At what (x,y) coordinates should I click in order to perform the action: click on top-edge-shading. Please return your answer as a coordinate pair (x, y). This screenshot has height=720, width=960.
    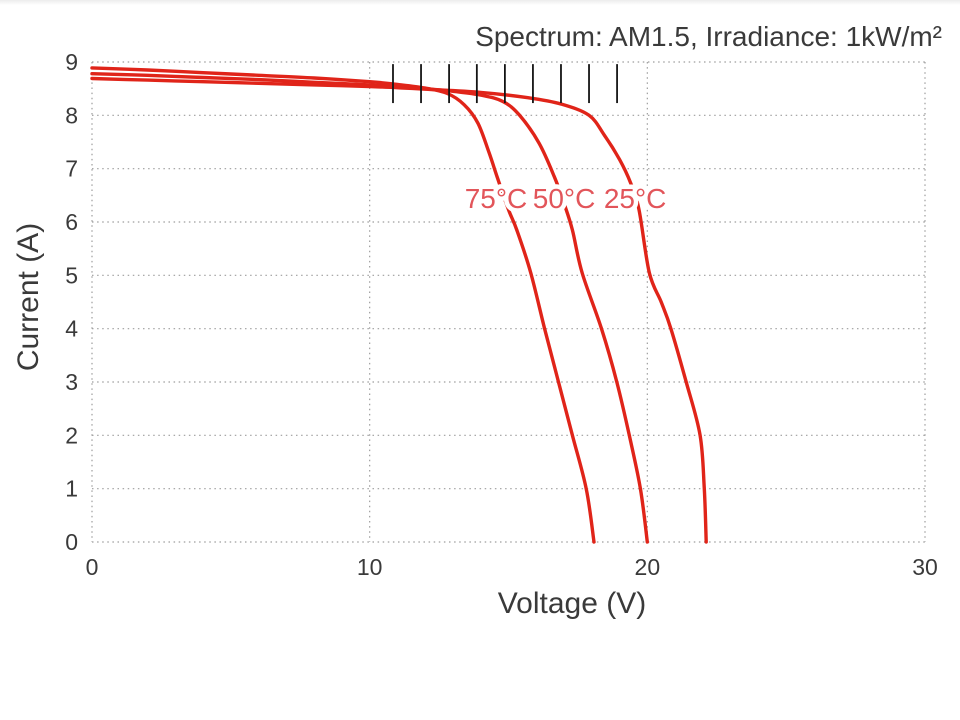
    Looking at the image, I should click on (480, 2).